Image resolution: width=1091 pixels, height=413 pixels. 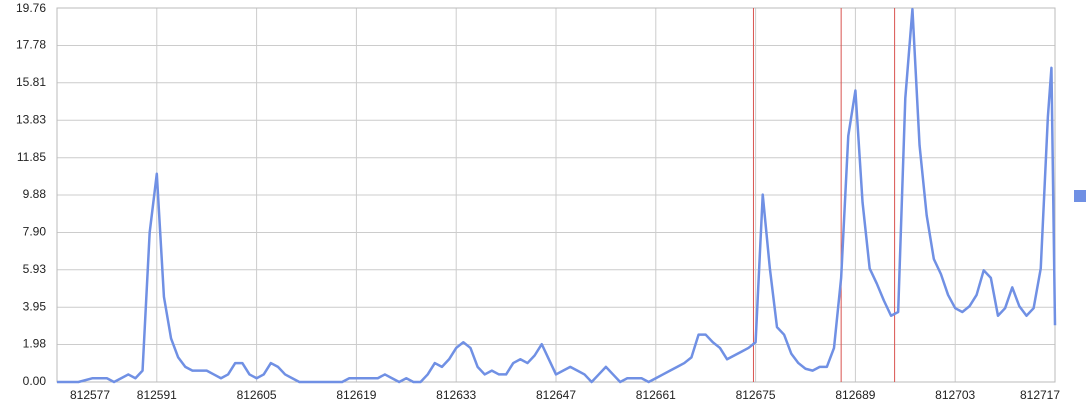 I want to click on y-tick-label: 13.83, so click(x=31, y=119).